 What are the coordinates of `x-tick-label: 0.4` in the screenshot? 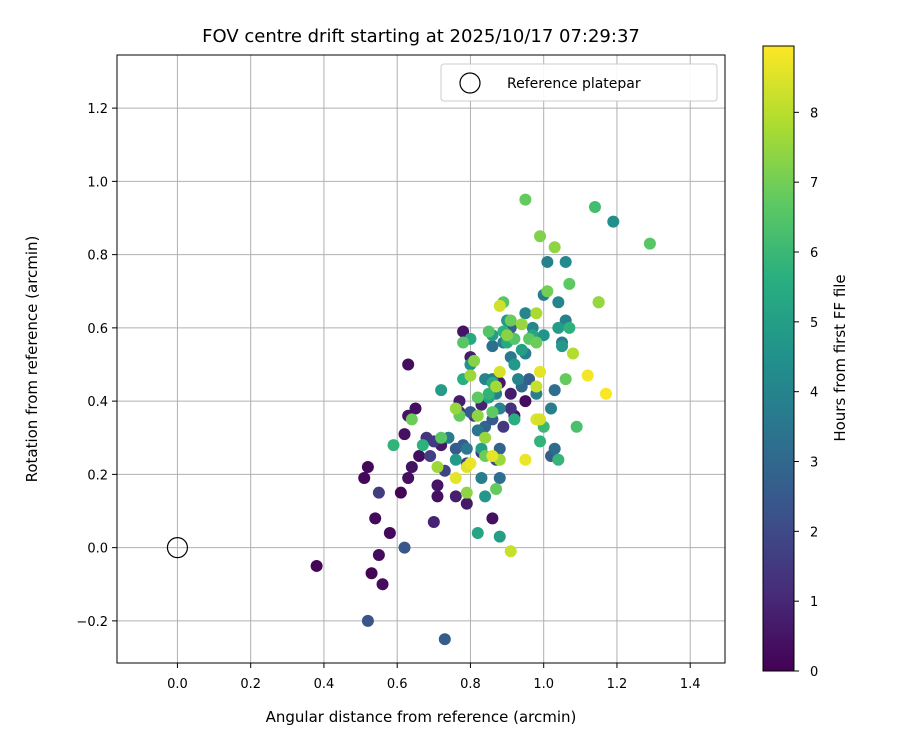 It's located at (324, 684).